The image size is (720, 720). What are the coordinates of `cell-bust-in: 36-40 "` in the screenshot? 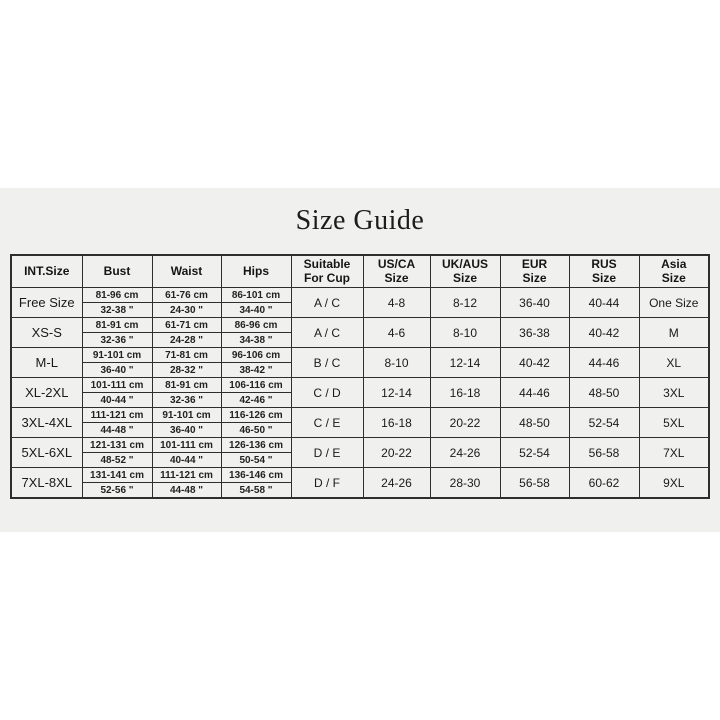 It's located at (117, 370).